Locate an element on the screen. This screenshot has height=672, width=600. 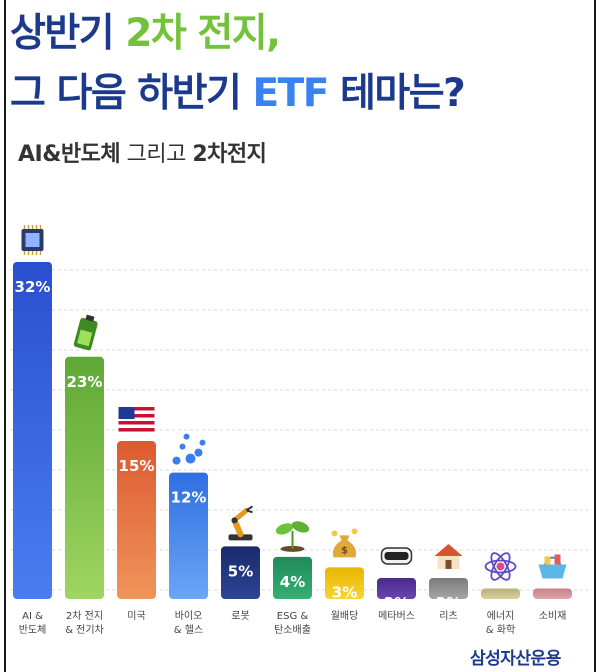
bar-group: 1%소비재 is located at coordinates (552, 588).